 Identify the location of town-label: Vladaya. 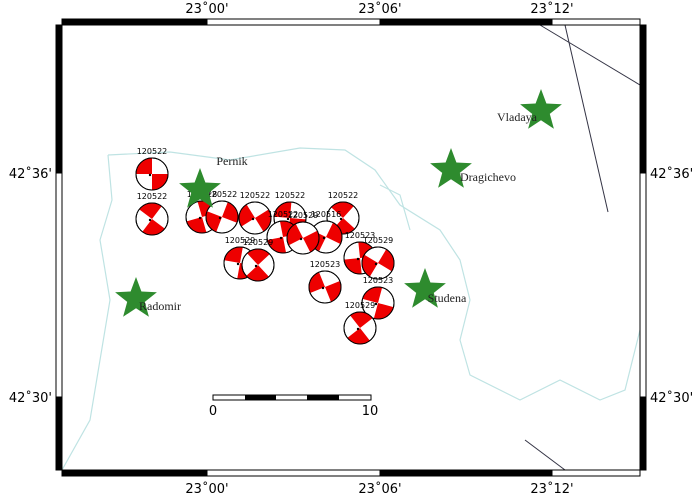
(517, 117).